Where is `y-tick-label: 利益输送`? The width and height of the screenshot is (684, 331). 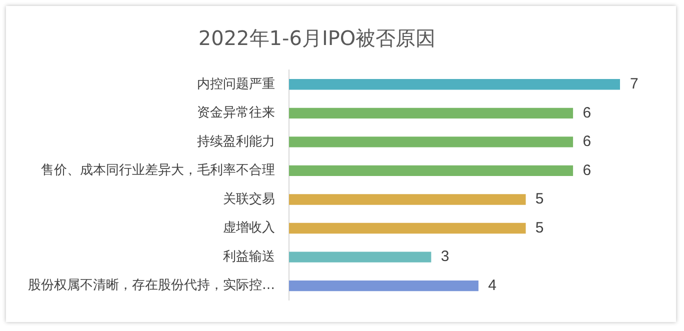
y-tick-label: 利益输送 is located at coordinates (249, 256).